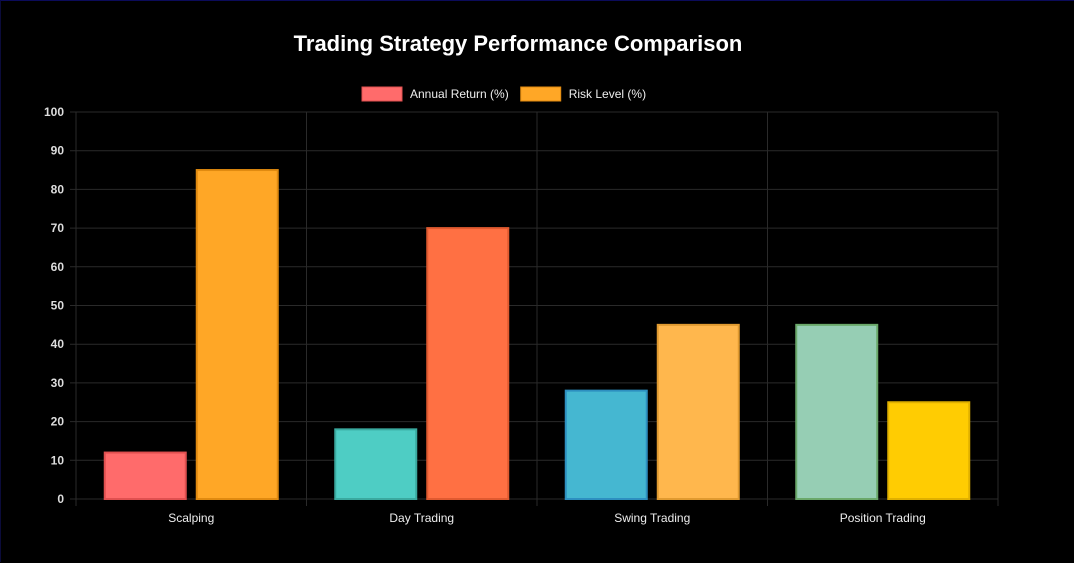  Describe the element at coordinates (58, 344) in the screenshot. I see `y-tick-label: 40` at that location.